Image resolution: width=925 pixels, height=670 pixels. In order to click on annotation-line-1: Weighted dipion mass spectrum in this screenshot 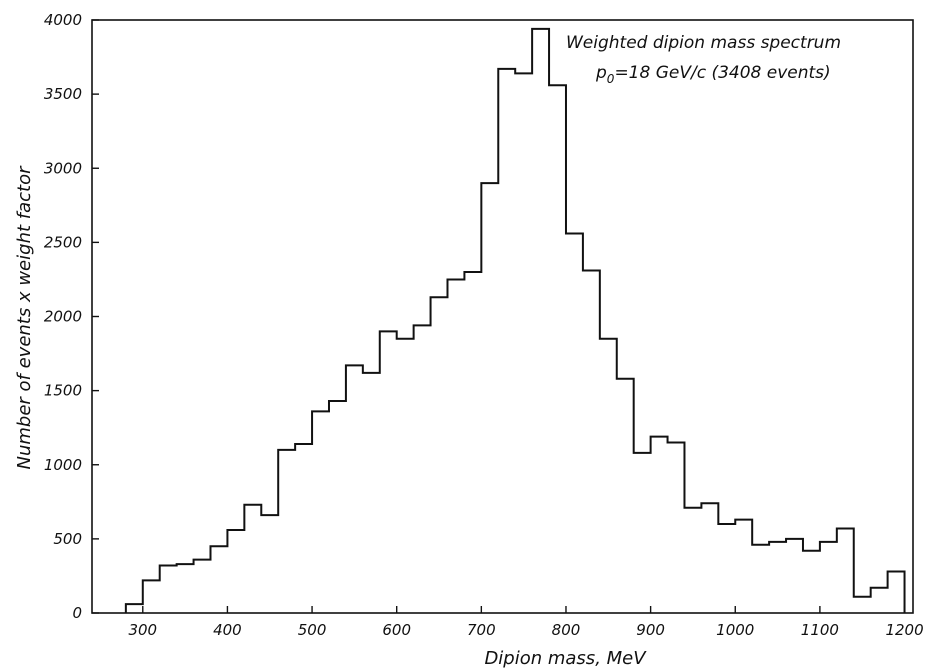, I will do `click(703, 43)`.